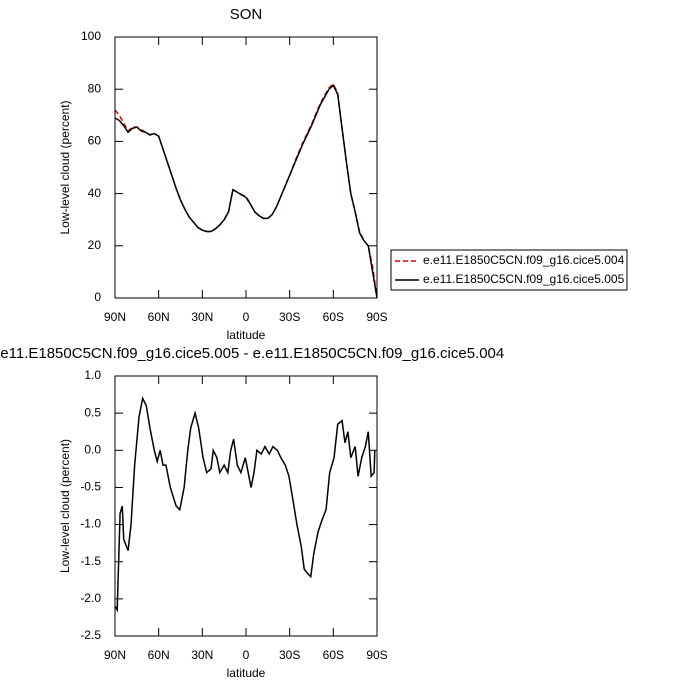  I want to click on y-tick-label: 100, so click(91, 36).